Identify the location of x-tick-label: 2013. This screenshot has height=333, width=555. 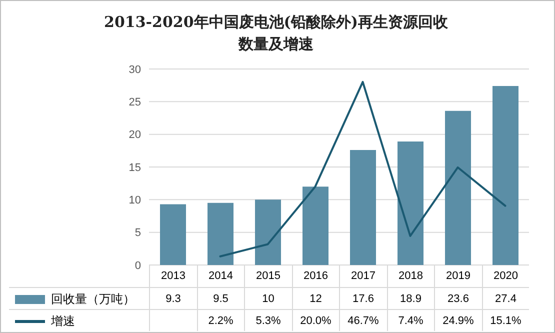
(172, 276).